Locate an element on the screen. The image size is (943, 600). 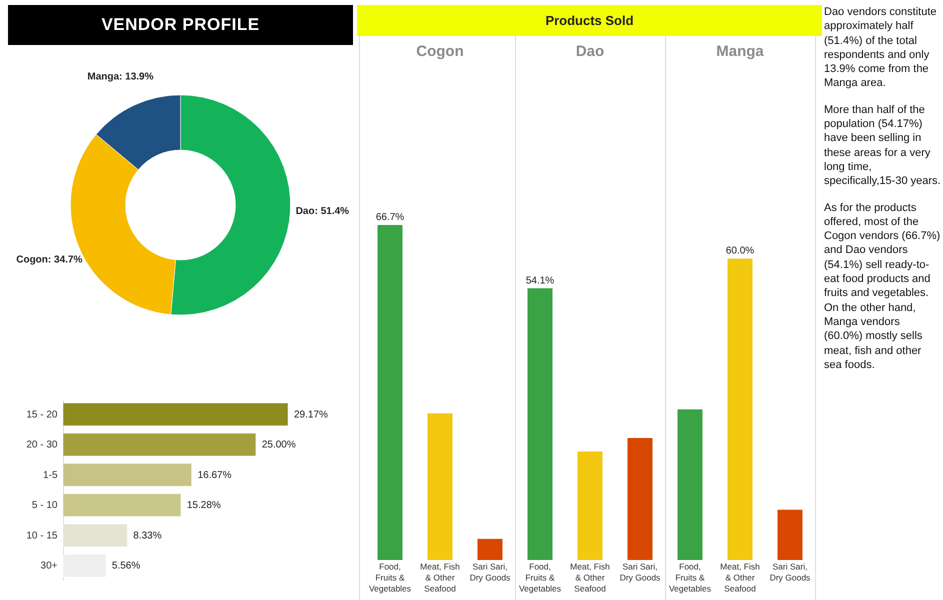
data-label: 66.7% is located at coordinates (390, 217).